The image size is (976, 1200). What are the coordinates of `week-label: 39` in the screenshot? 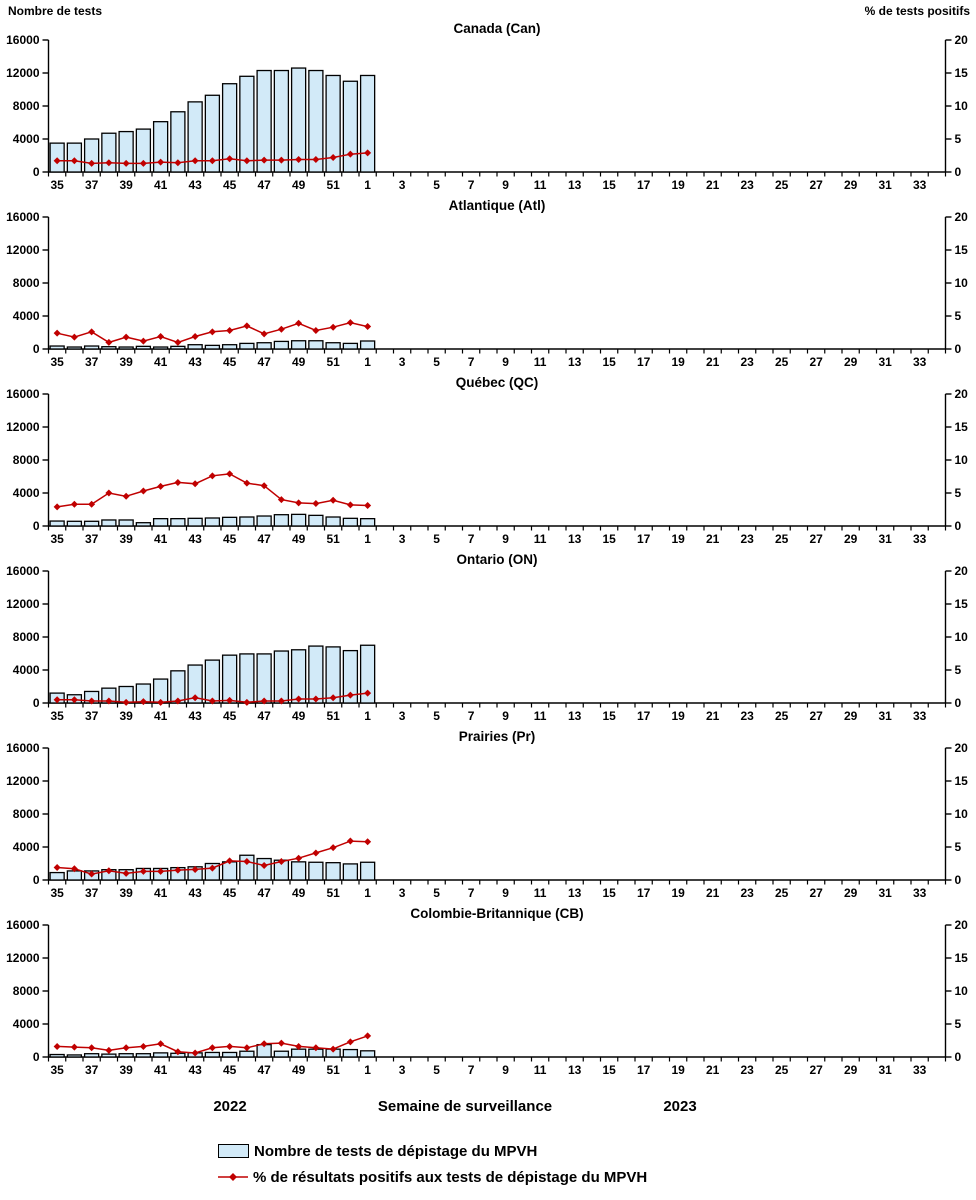 It's located at (126, 716).